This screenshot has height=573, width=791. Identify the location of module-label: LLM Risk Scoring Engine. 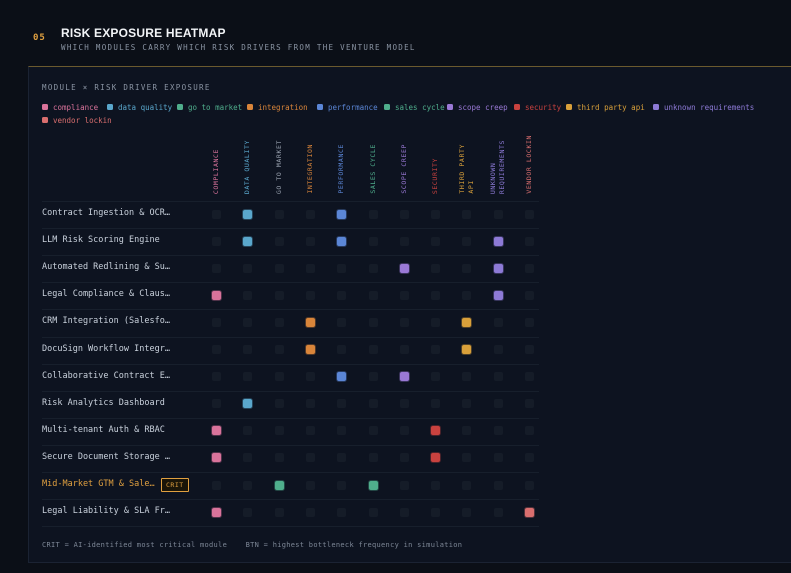
(101, 240).